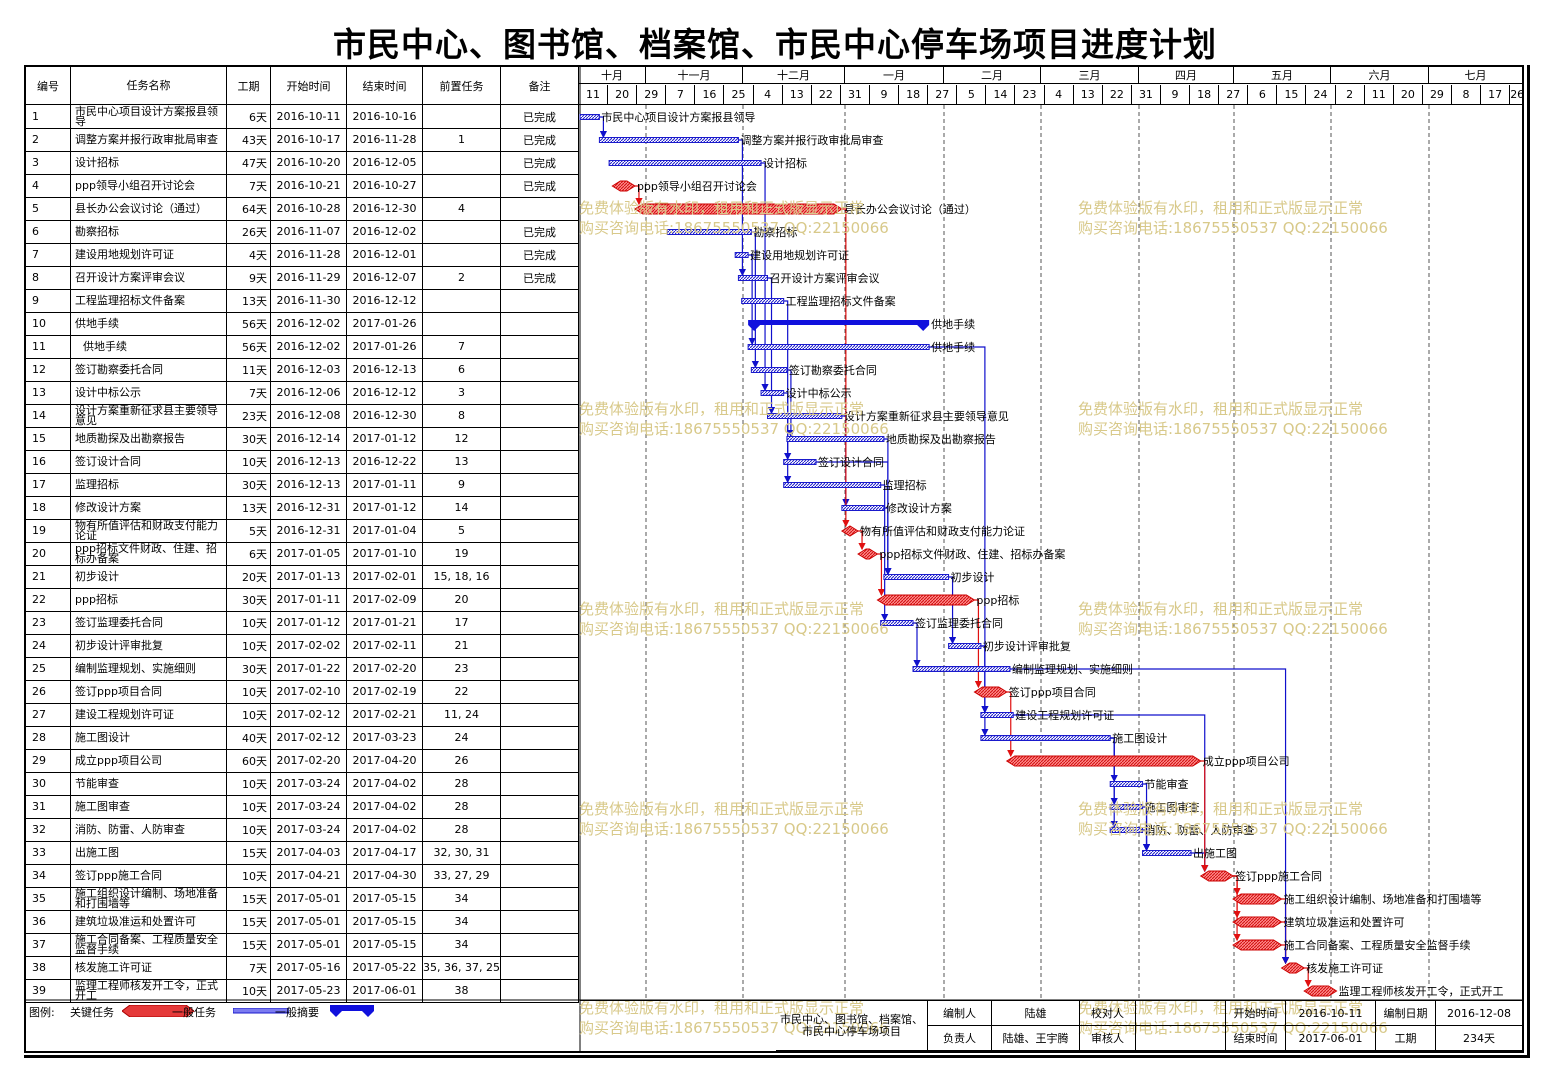 This screenshot has height=1079, width=1550. Describe the element at coordinates (302, 393) in the screenshot. I see `table-row: 13 设计中标公示 7天 2016-12-06 2016-12-12 3` at that location.